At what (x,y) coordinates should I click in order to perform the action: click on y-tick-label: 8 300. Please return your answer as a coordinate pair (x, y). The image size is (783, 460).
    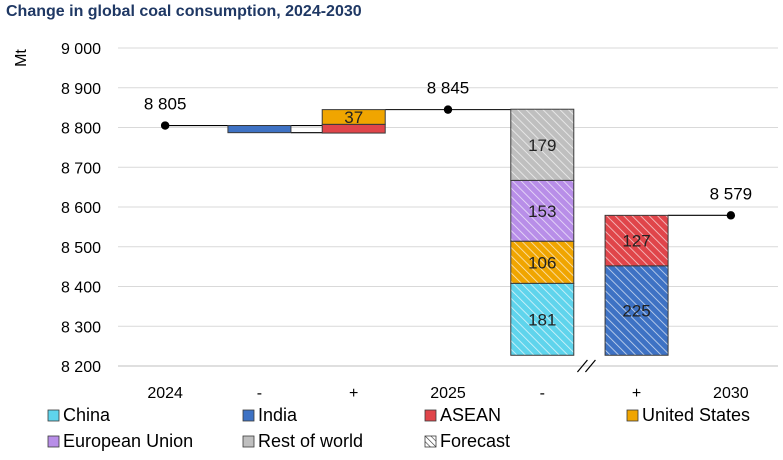
    Looking at the image, I should click on (81, 327).